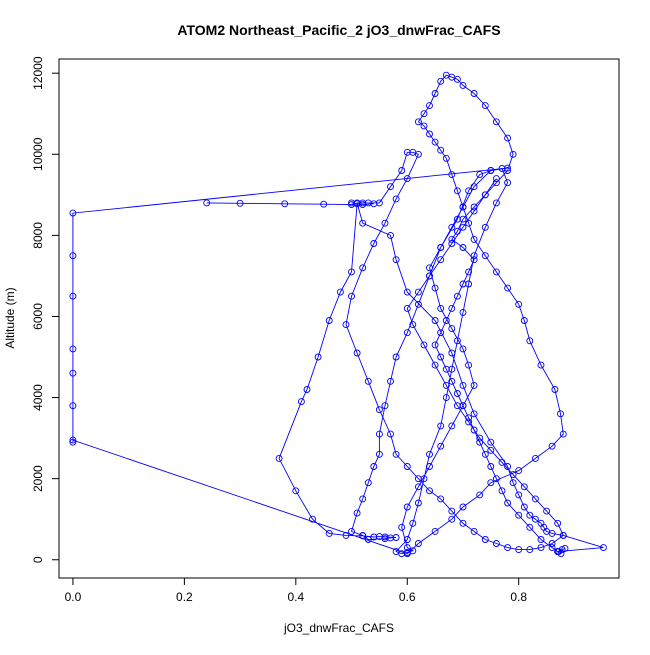 The width and height of the screenshot is (650, 655). I want to click on x-tick-label: 0.8, so click(518, 597).